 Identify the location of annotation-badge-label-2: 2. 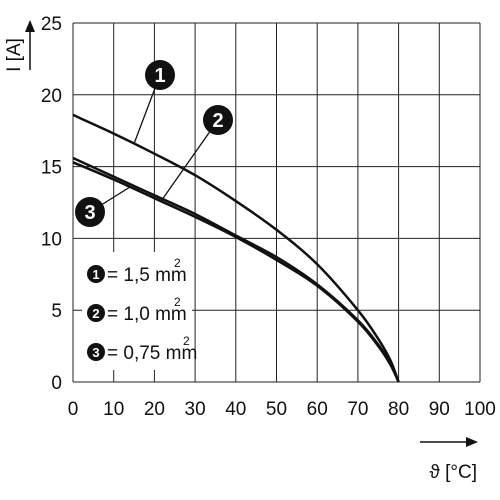
(217, 121).